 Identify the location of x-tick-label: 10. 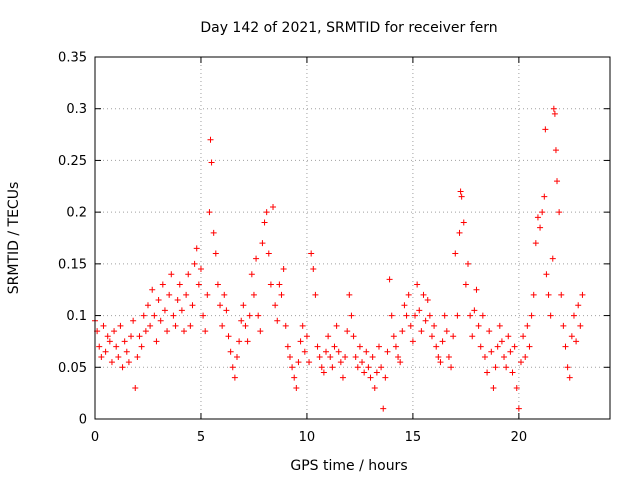
(307, 437).